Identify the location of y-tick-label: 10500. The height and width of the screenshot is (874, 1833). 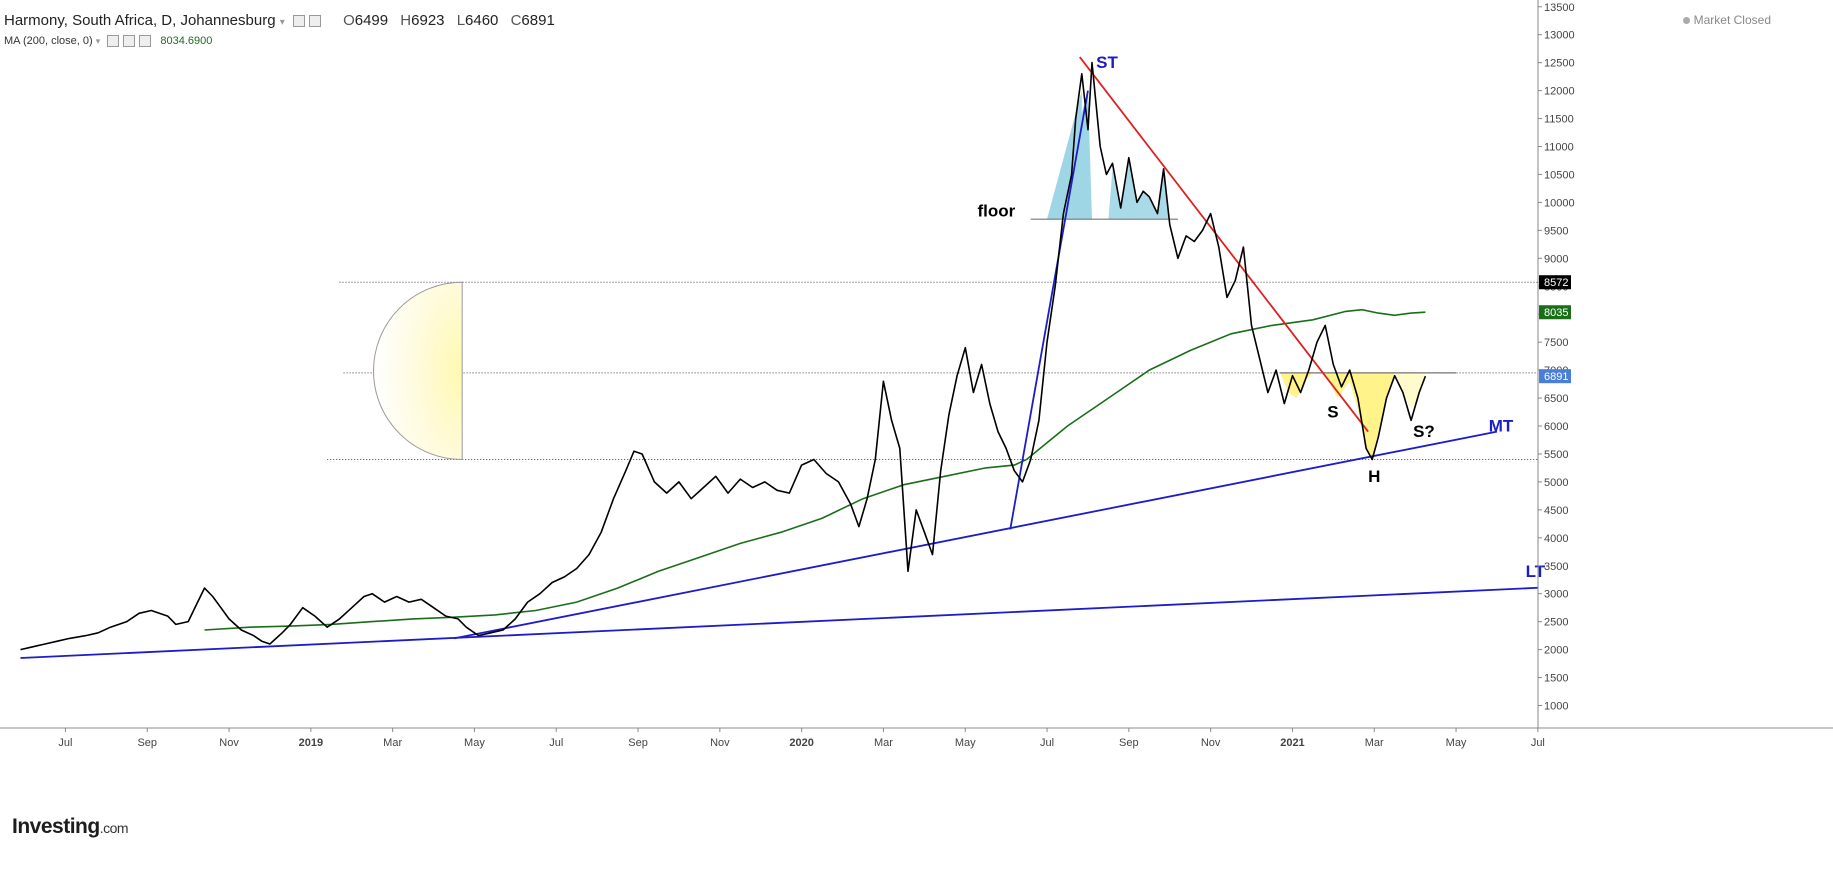
(1559, 175).